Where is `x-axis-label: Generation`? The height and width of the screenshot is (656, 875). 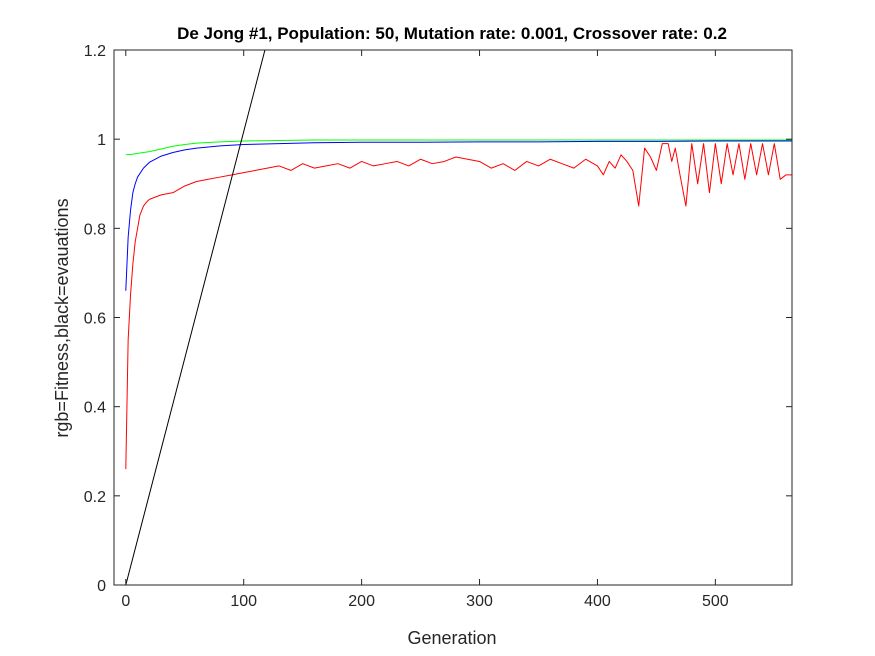 x-axis-label: Generation is located at coordinates (451, 638).